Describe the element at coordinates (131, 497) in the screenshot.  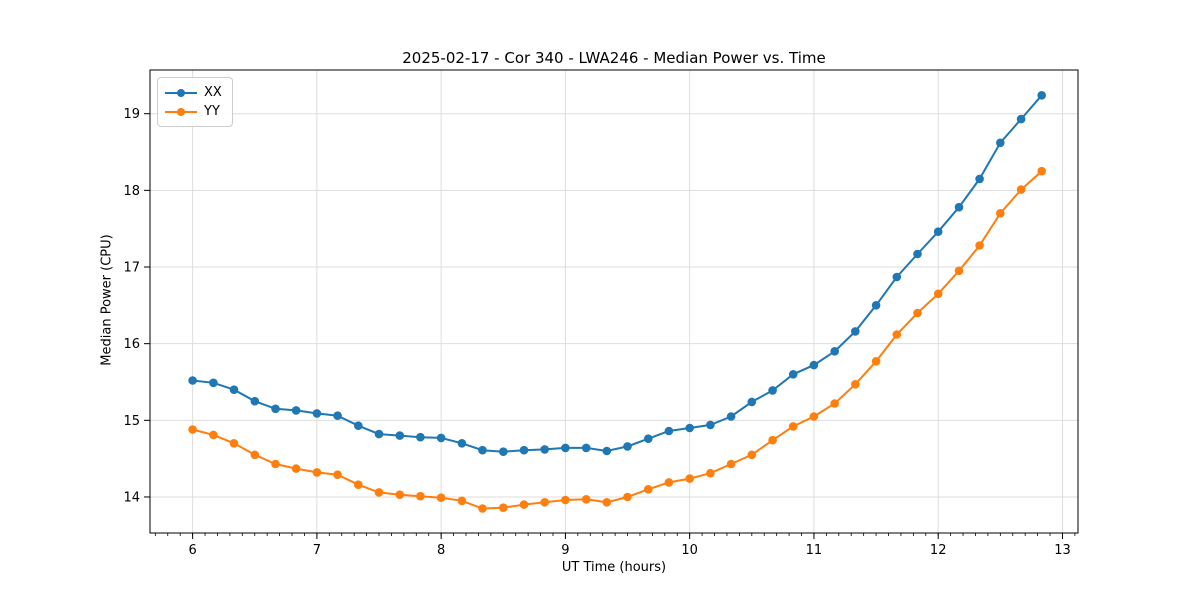
I see `y-tick-label: 14` at that location.